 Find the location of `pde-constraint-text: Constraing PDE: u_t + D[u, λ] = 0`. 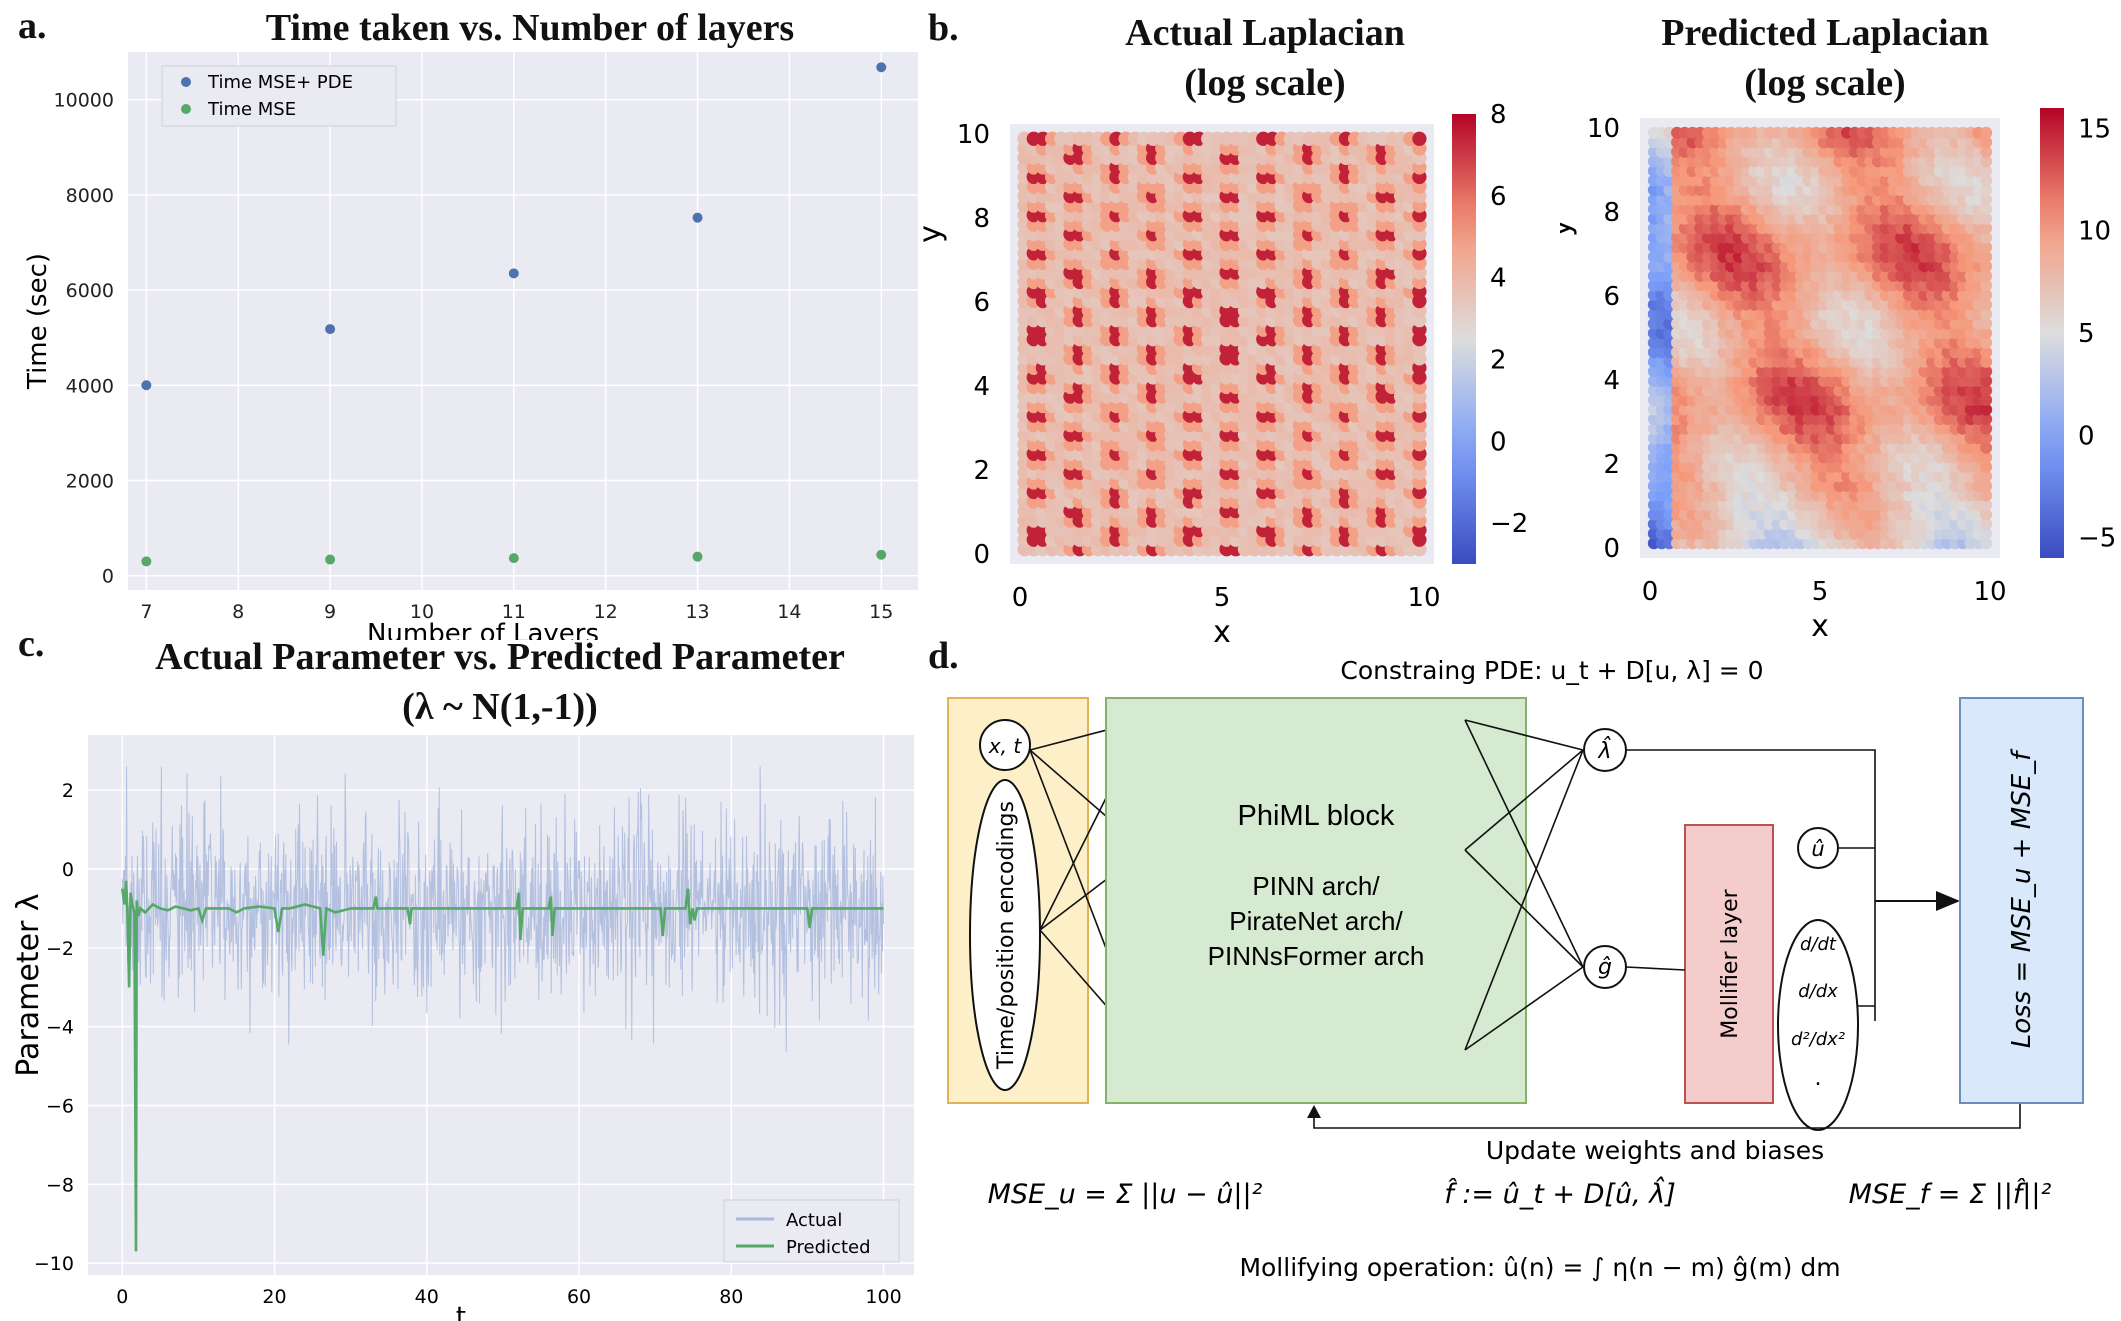

pde-constraint-text: Constraing PDE: u_t + D[u, λ] = 0 is located at coordinates (1551, 670).